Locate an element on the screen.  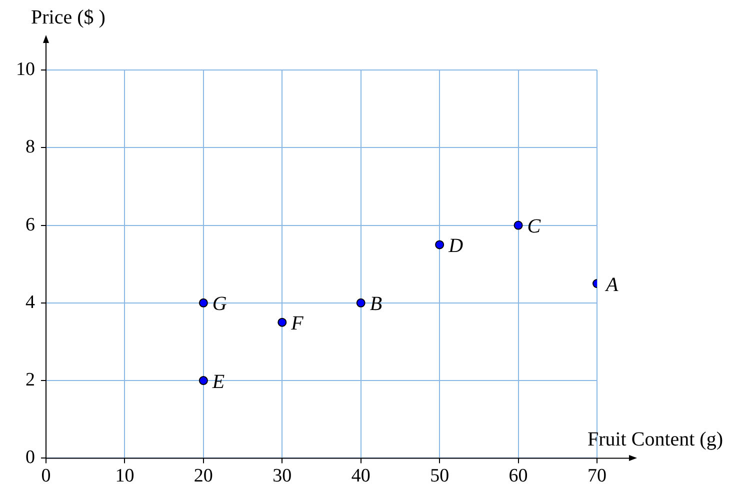
annotation: F is located at coordinates (297, 323).